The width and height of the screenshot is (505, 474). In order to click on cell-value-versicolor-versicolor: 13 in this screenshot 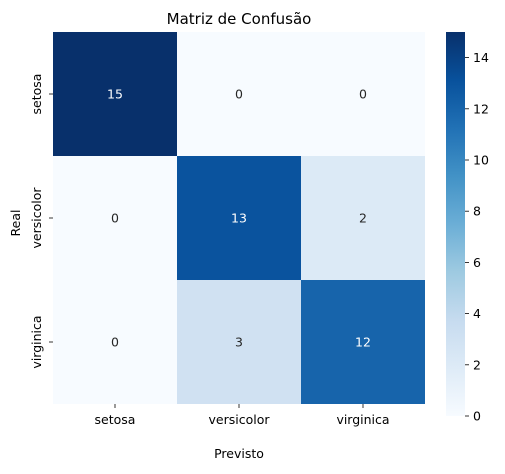, I will do `click(239, 218)`.